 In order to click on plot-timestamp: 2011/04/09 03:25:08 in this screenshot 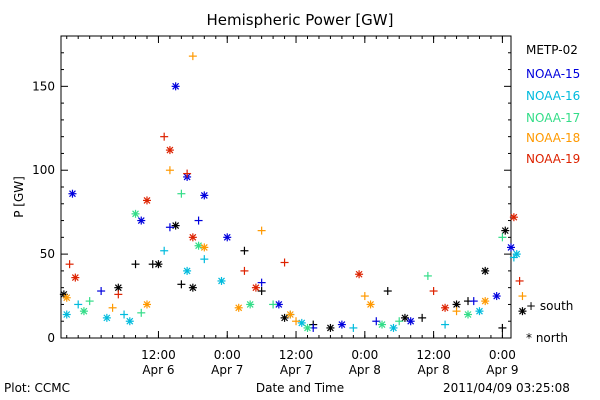, I will do `click(506, 388)`.